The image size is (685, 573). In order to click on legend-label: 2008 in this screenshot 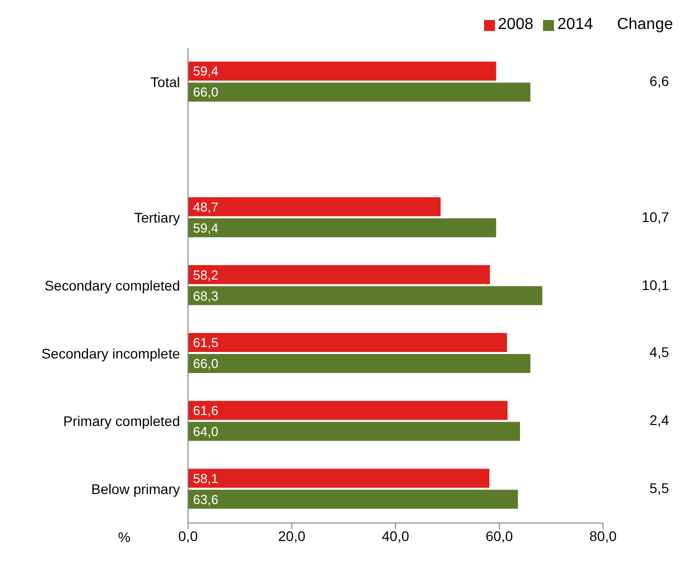, I will do `click(515, 25)`.